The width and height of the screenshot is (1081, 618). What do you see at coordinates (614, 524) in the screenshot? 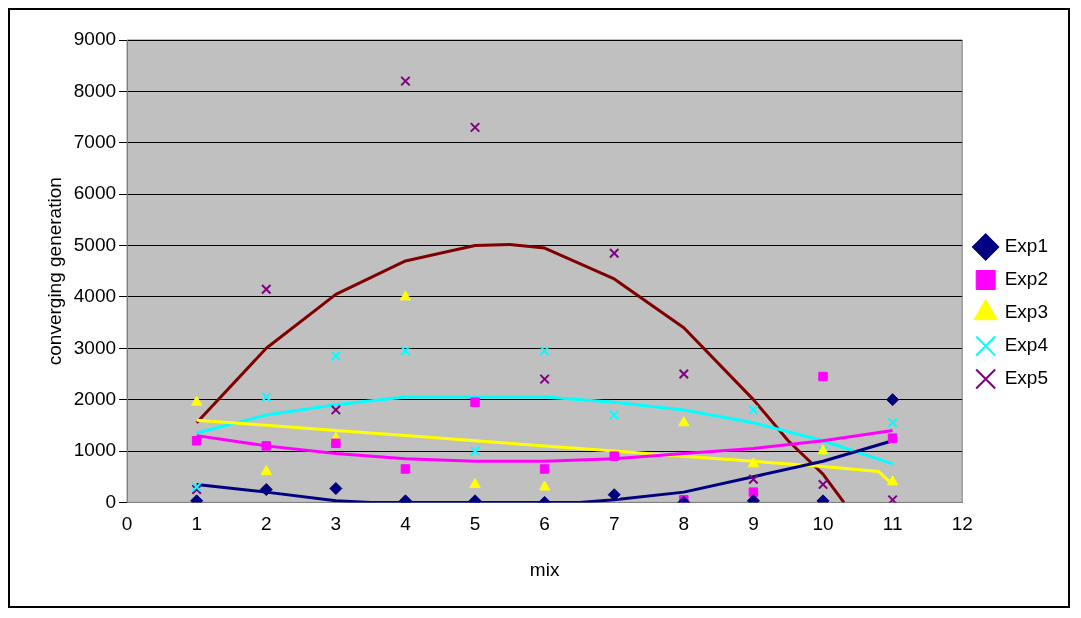
I see `x-tick-label: 7` at bounding box center [614, 524].